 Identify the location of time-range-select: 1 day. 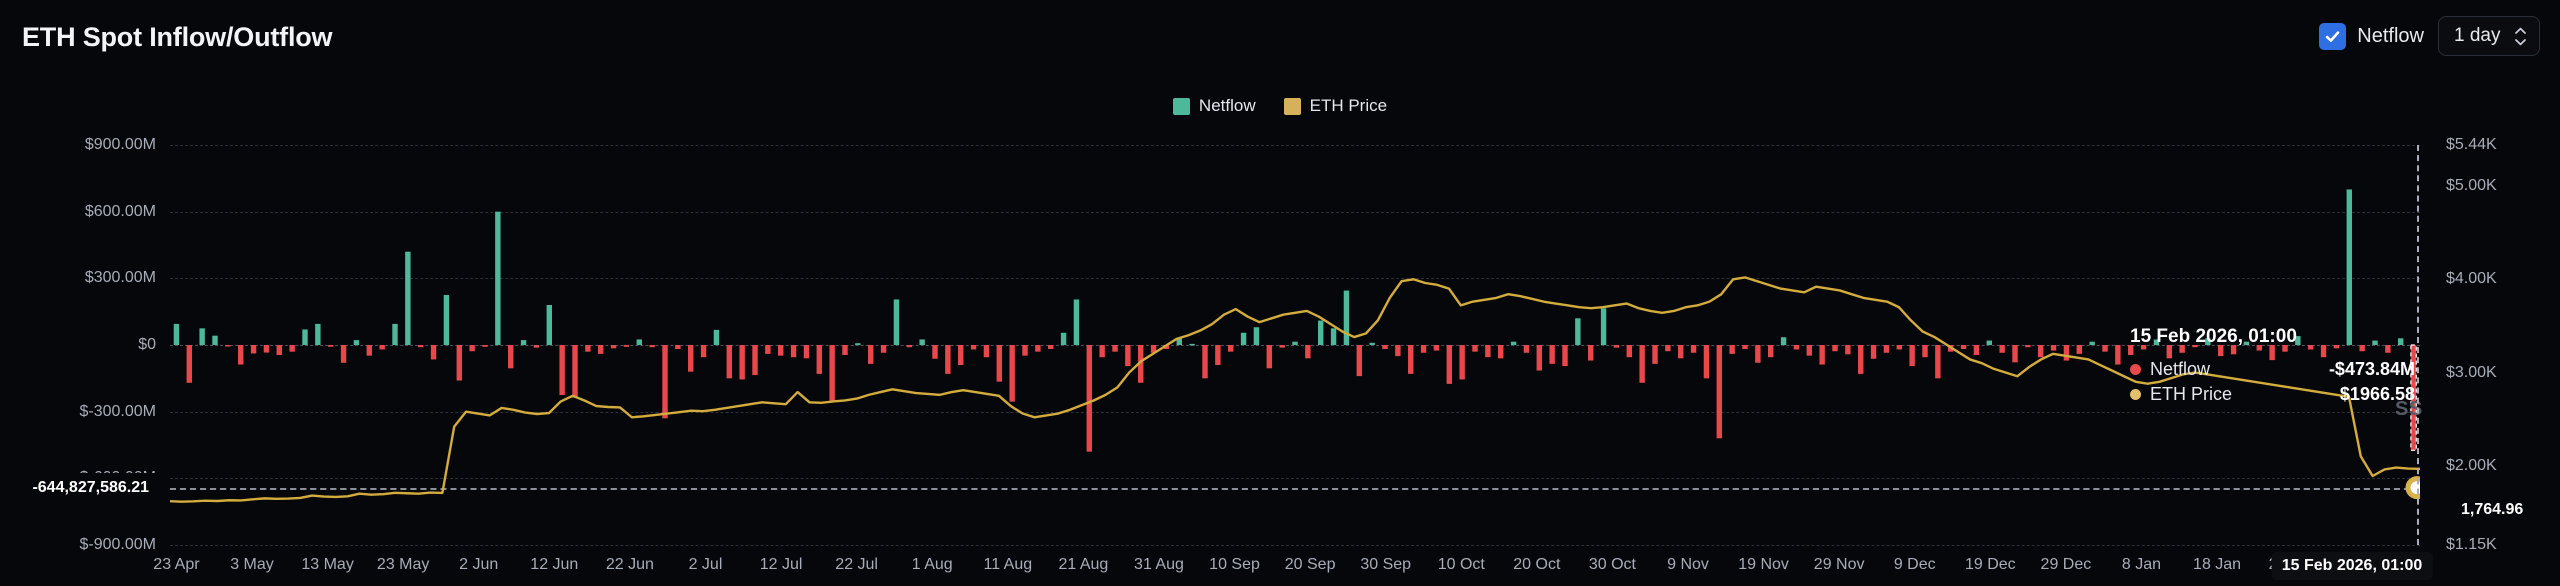
(2489, 36).